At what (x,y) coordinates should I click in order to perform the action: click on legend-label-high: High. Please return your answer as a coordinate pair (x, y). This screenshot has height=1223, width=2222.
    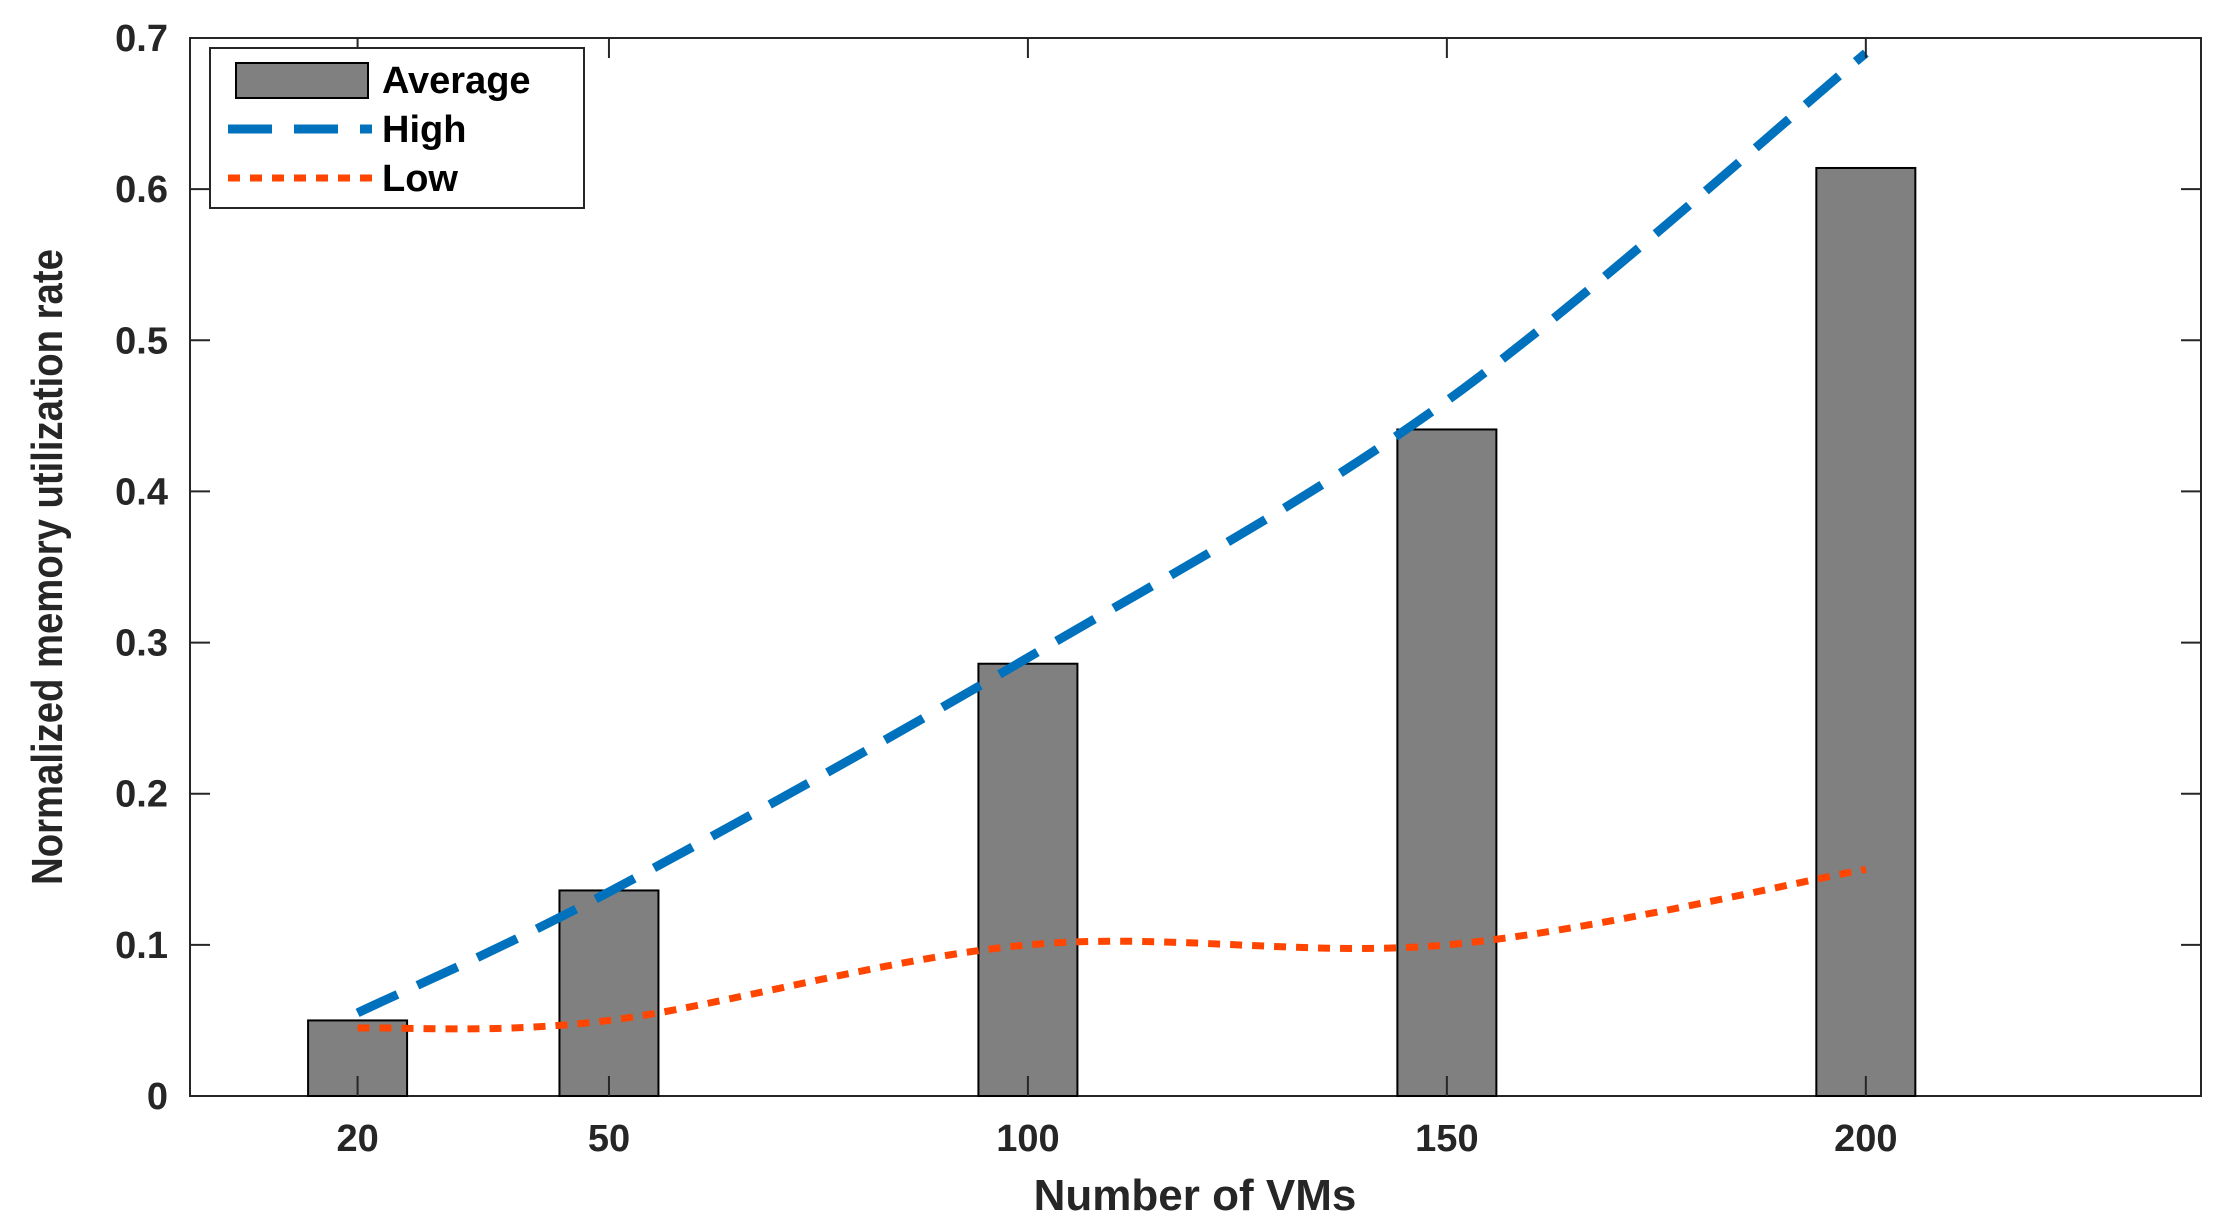
    Looking at the image, I should click on (424, 130).